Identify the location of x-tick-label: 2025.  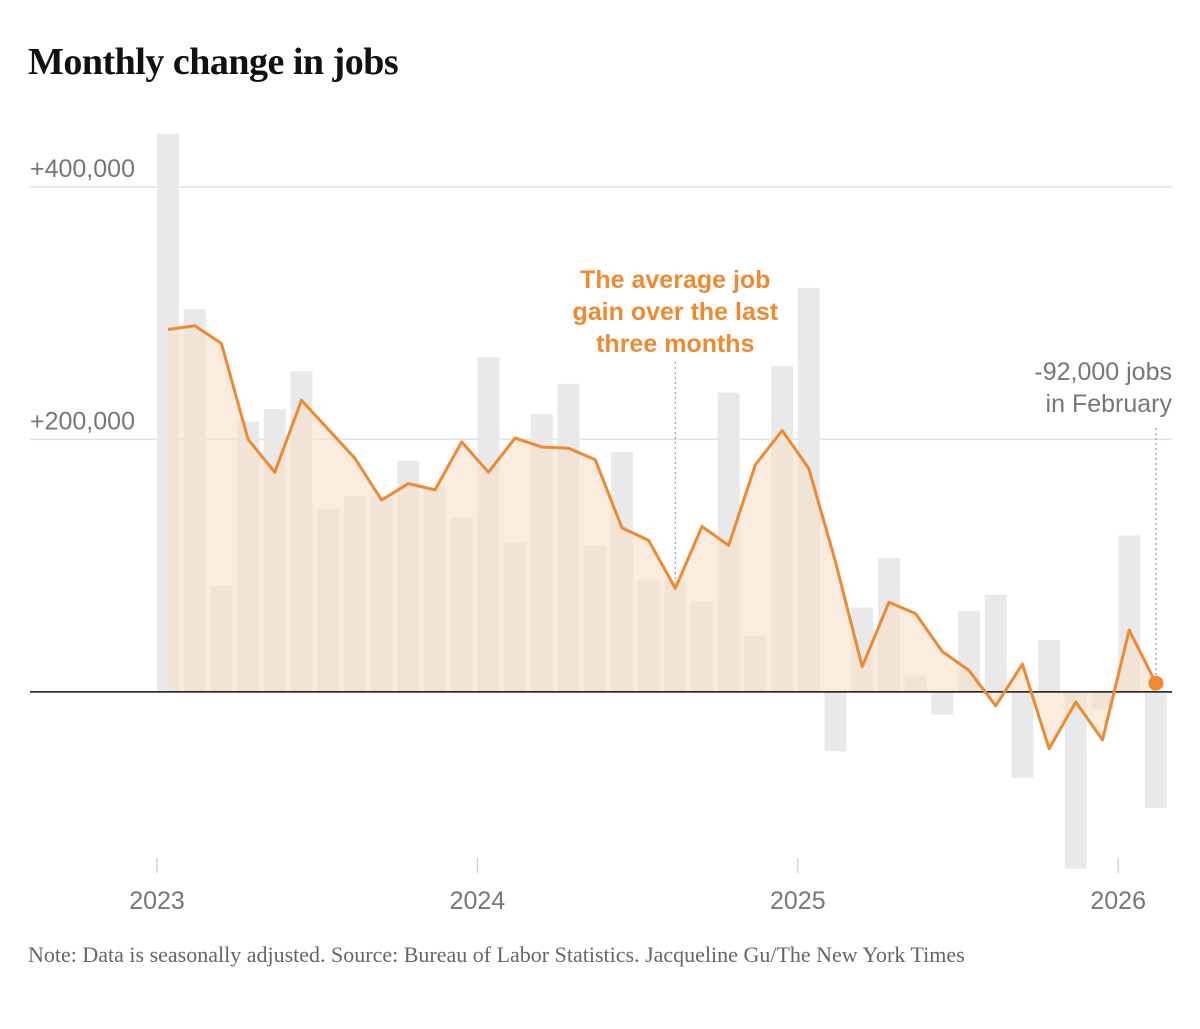
(798, 901).